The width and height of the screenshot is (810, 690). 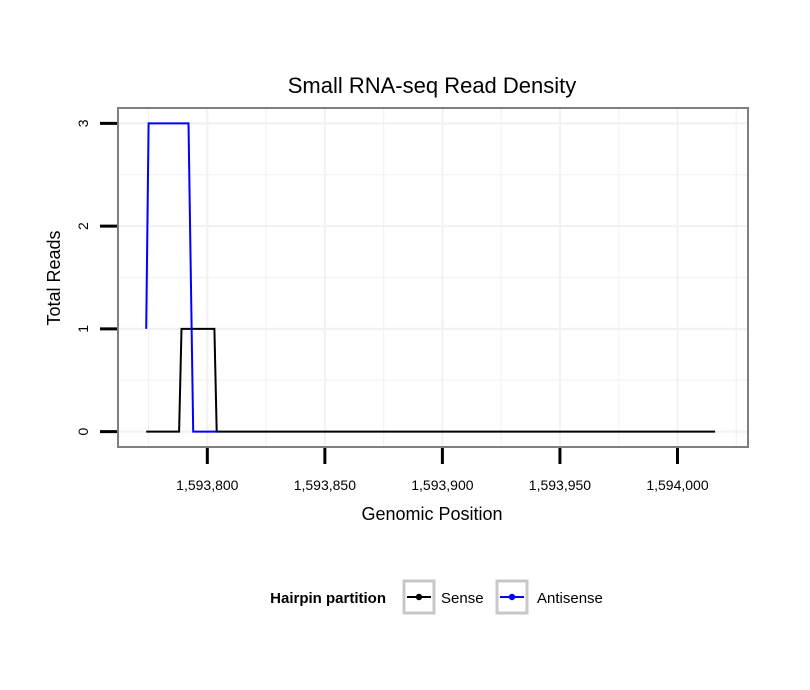 What do you see at coordinates (432, 85) in the screenshot?
I see `chart-title: Small RNA-seq Read Density` at bounding box center [432, 85].